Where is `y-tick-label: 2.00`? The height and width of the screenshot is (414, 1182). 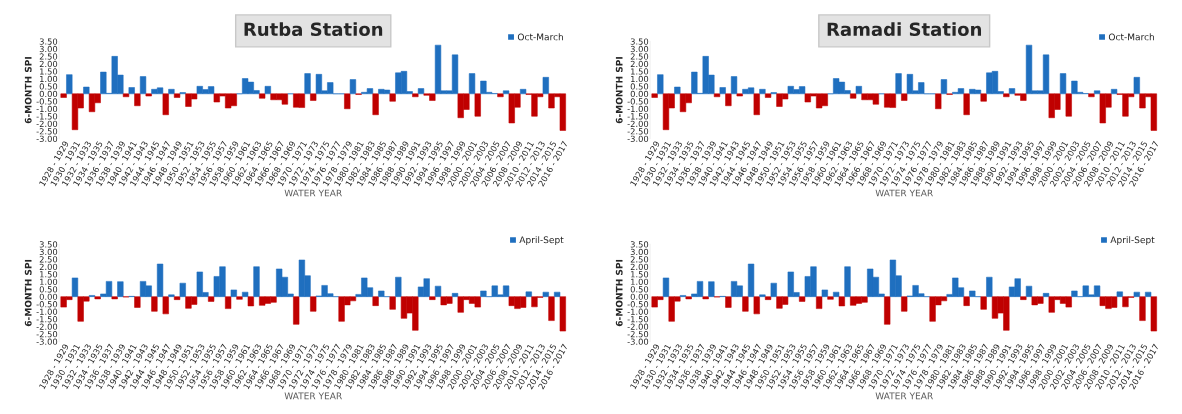 y-tick-label: 2.00 is located at coordinates (48, 266).